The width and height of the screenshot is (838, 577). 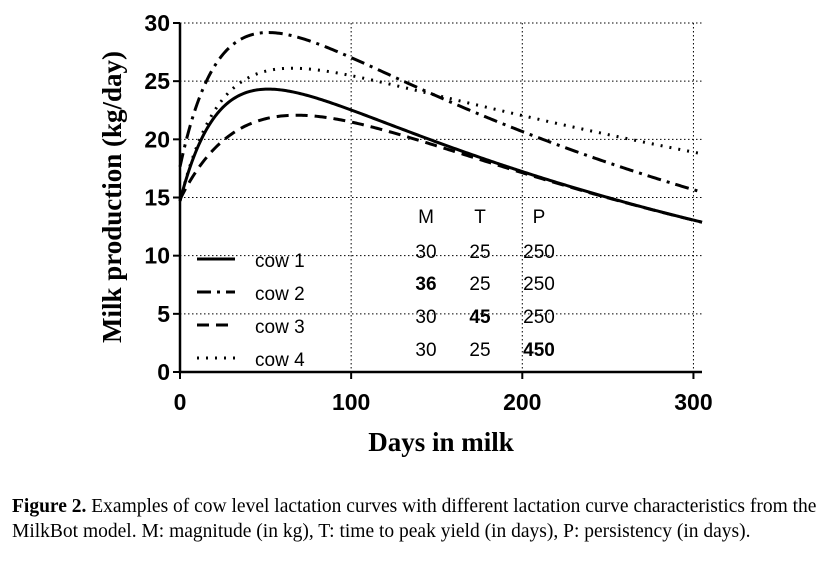 What do you see at coordinates (157, 198) in the screenshot?
I see `y-tick-label: 15` at bounding box center [157, 198].